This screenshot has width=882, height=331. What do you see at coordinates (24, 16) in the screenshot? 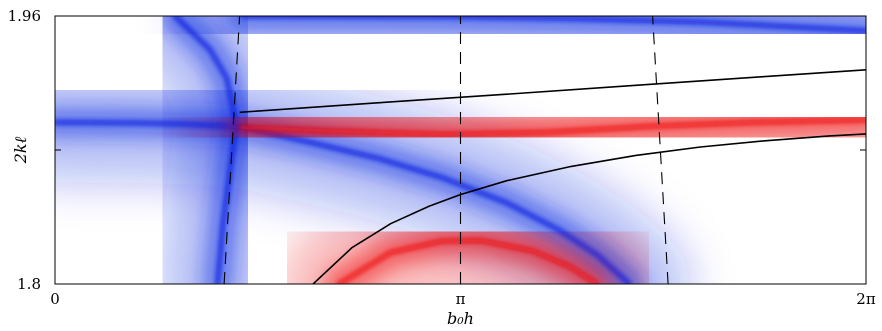
I see `y-tick-label-max: 1.96` at bounding box center [24, 16].